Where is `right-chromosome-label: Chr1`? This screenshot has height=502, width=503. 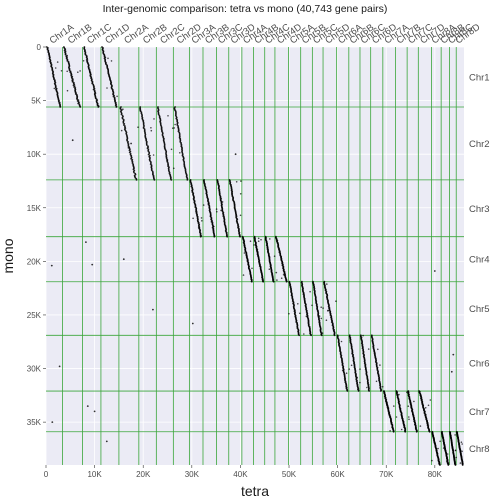 right-chromosome-label: Chr1 is located at coordinates (479, 78).